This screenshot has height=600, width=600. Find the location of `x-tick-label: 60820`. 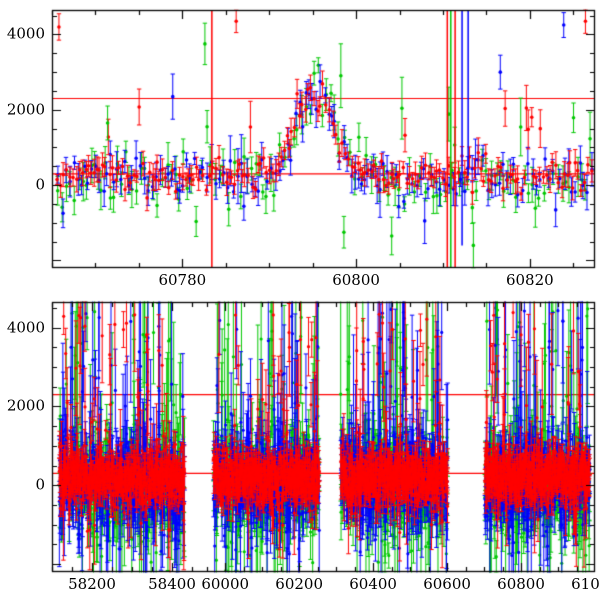

x-tick-label: 60820 is located at coordinates (529, 280).